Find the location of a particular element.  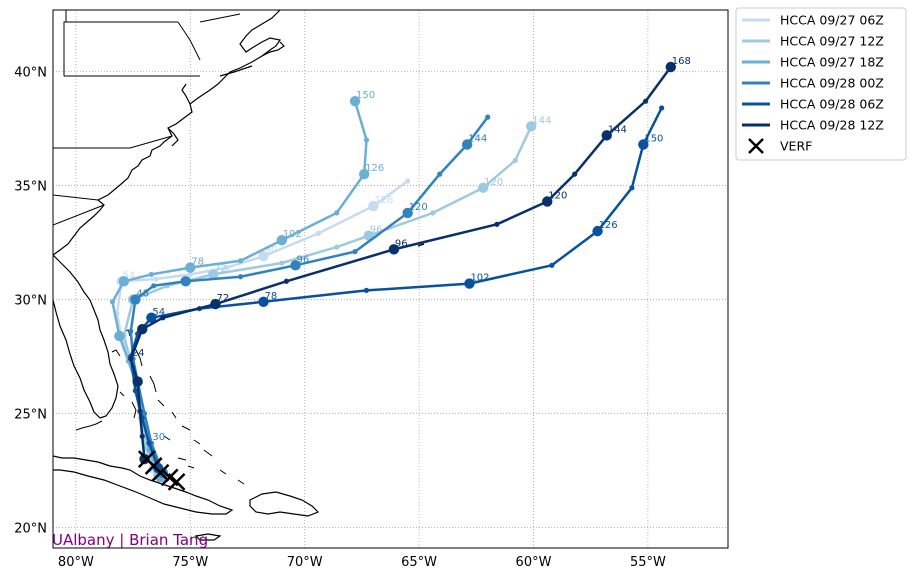

x-tick-label: 75°W is located at coordinates (190, 562).